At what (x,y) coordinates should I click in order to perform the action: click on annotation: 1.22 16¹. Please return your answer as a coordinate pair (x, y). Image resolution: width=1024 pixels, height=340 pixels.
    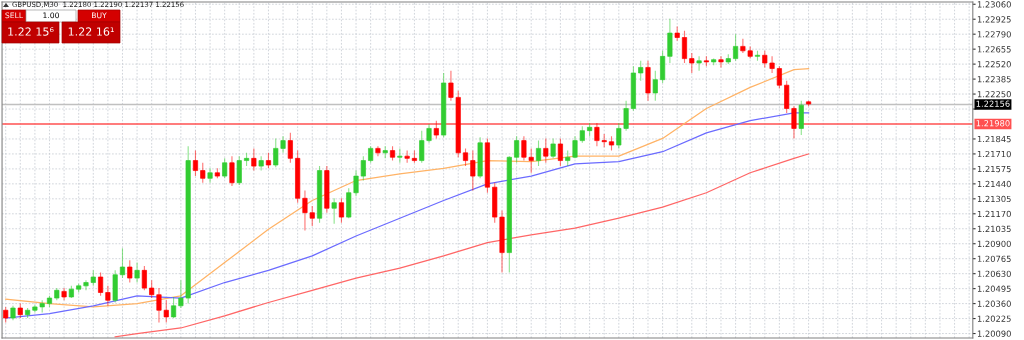
    Looking at the image, I should click on (91, 31).